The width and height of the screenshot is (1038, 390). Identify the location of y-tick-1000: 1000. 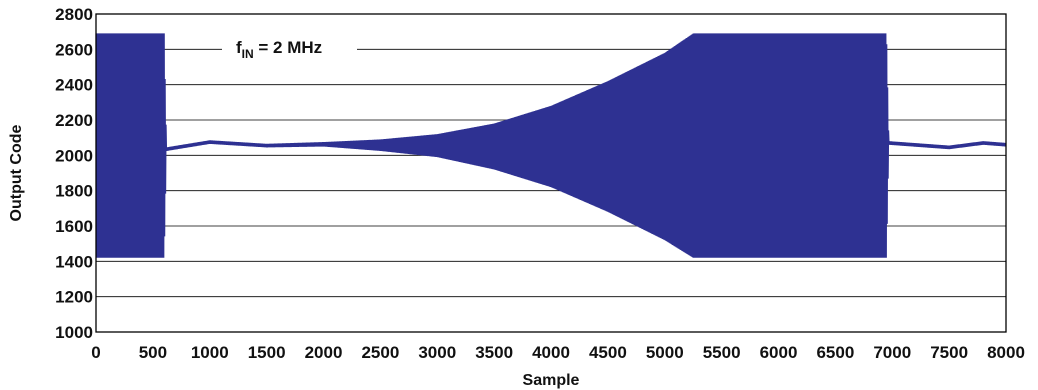
(74, 332).